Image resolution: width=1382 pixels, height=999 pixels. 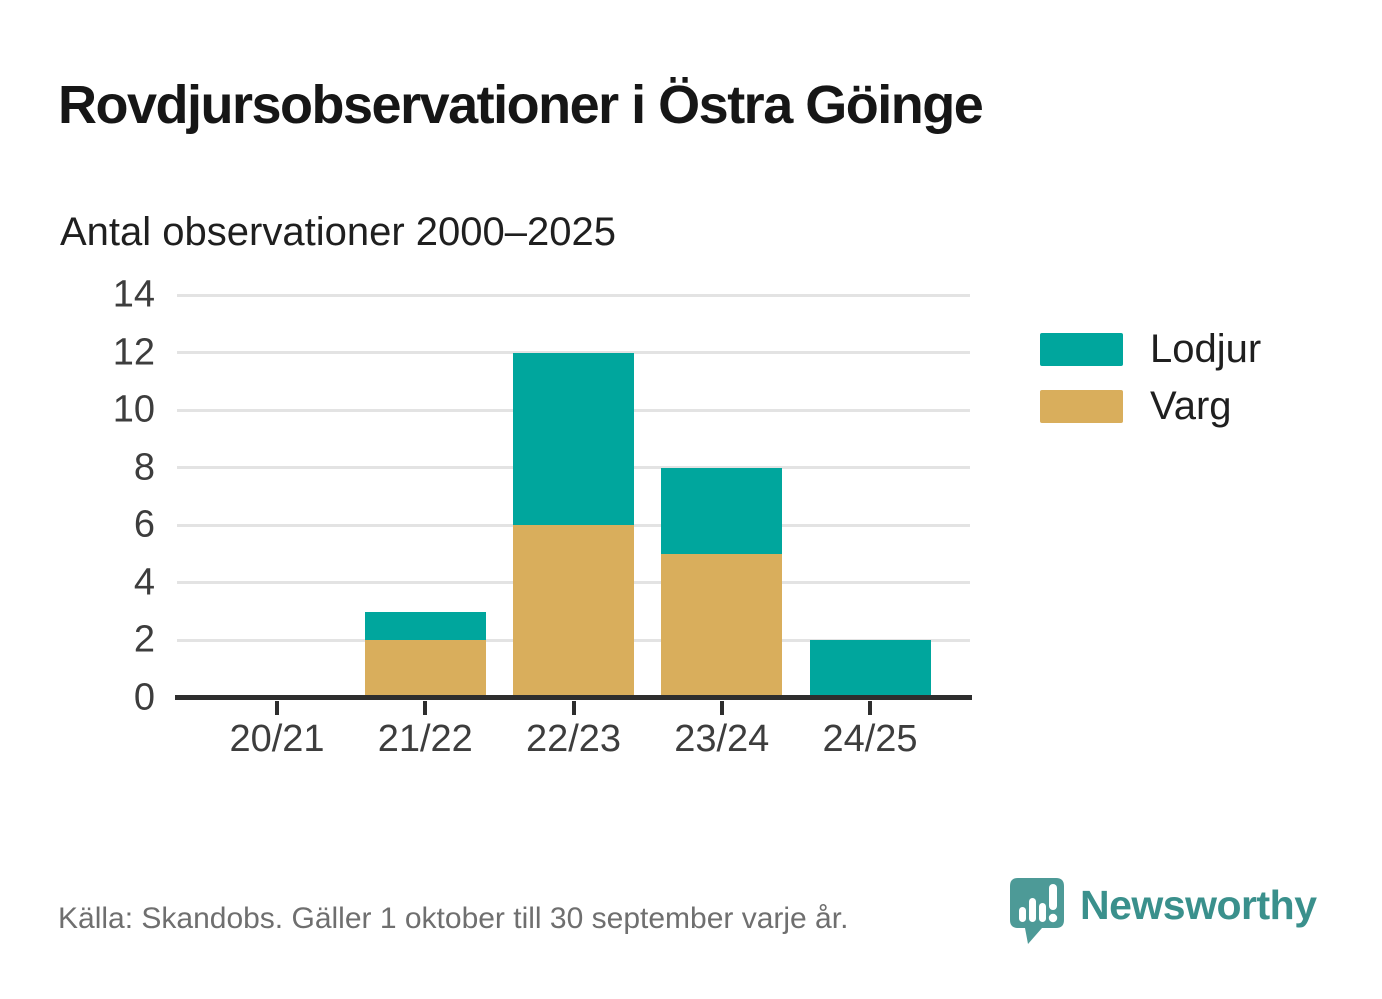 I want to click on legend-label: Lodjur, so click(x=1206, y=349).